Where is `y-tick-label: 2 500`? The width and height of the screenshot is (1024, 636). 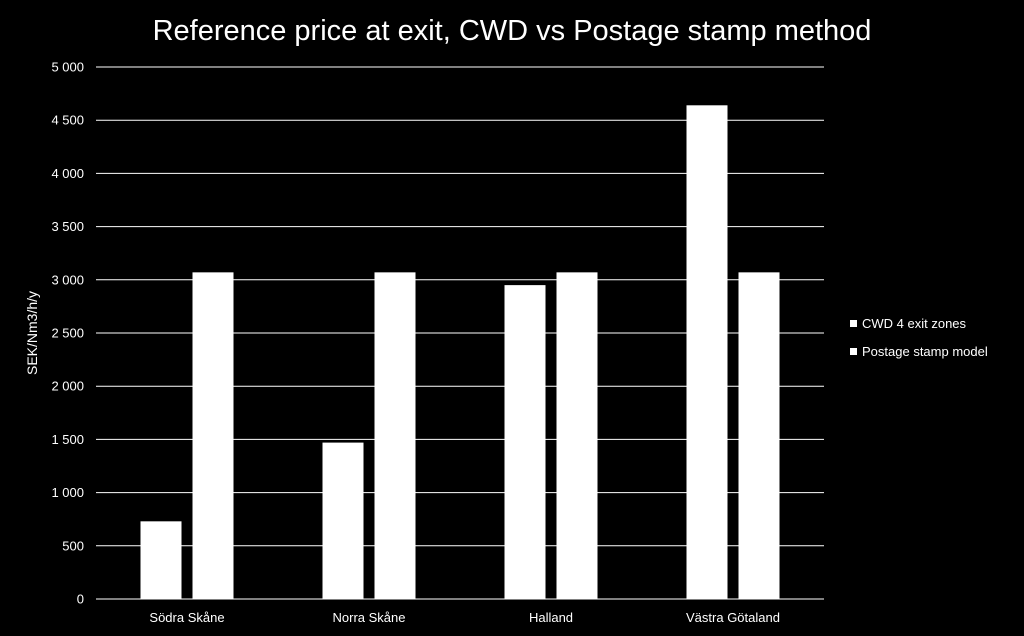
y-tick-label: 2 500 is located at coordinates (67, 333).